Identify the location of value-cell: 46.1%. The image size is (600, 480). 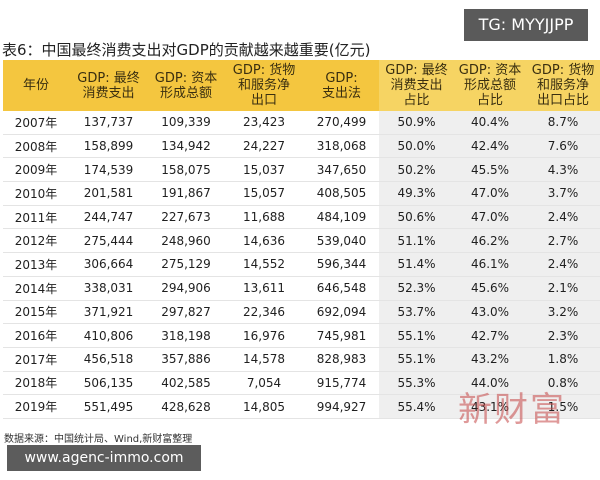
(490, 264).